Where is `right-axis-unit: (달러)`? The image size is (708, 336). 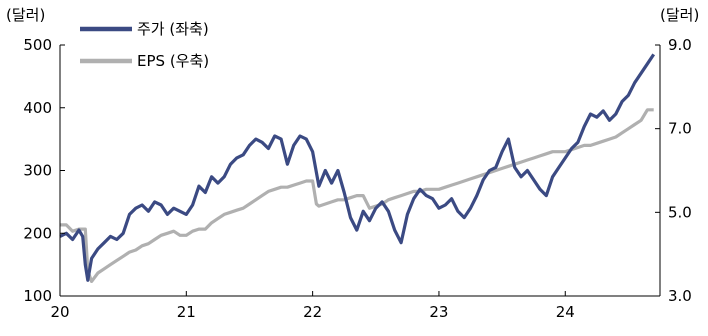
right-axis-unit: (달러) is located at coordinates (679, 15).